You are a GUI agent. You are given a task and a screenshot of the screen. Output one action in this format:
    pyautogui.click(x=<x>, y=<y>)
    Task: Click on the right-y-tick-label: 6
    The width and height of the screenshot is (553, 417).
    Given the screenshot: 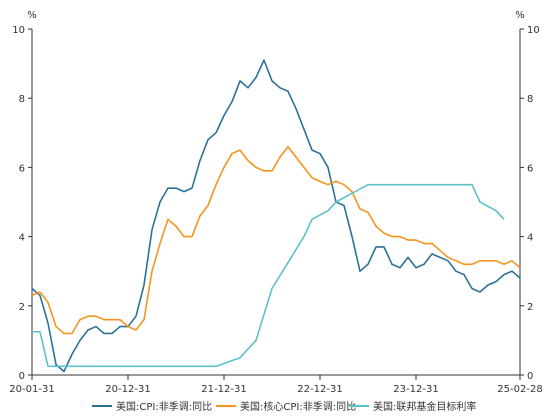 What is the action you would take?
    pyautogui.click(x=530, y=168)
    